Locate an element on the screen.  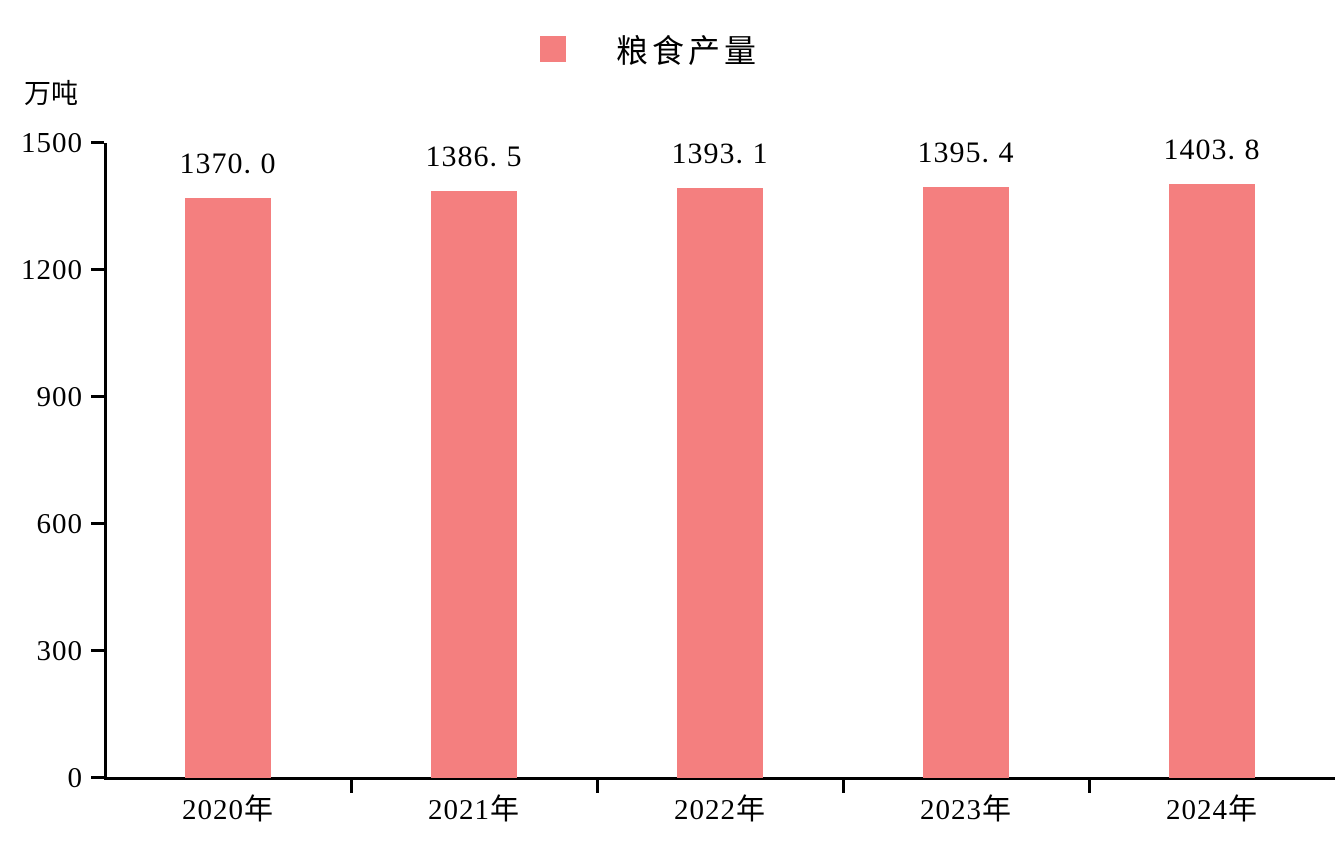
chart-legend: 粮食产量 is located at coordinates (650, 49).